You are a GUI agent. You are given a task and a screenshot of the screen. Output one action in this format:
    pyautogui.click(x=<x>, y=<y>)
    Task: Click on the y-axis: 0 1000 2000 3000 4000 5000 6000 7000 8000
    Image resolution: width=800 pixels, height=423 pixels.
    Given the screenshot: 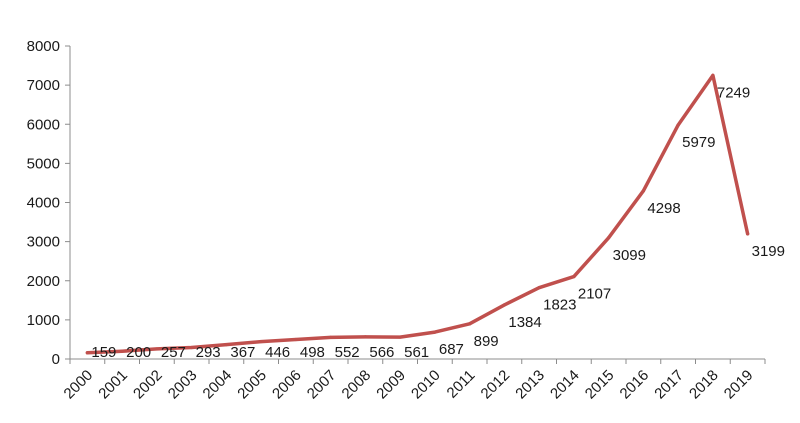 What is the action you would take?
    pyautogui.click(x=49, y=203)
    